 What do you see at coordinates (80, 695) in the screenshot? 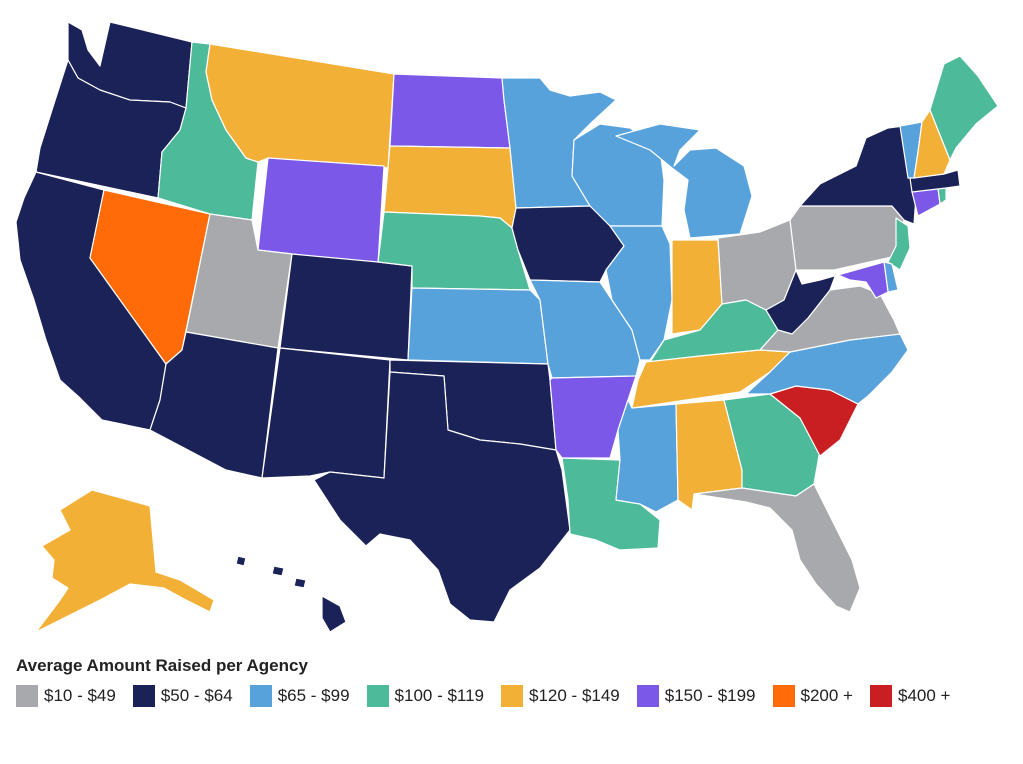
I see `legend-label: $10 - $49` at bounding box center [80, 695].